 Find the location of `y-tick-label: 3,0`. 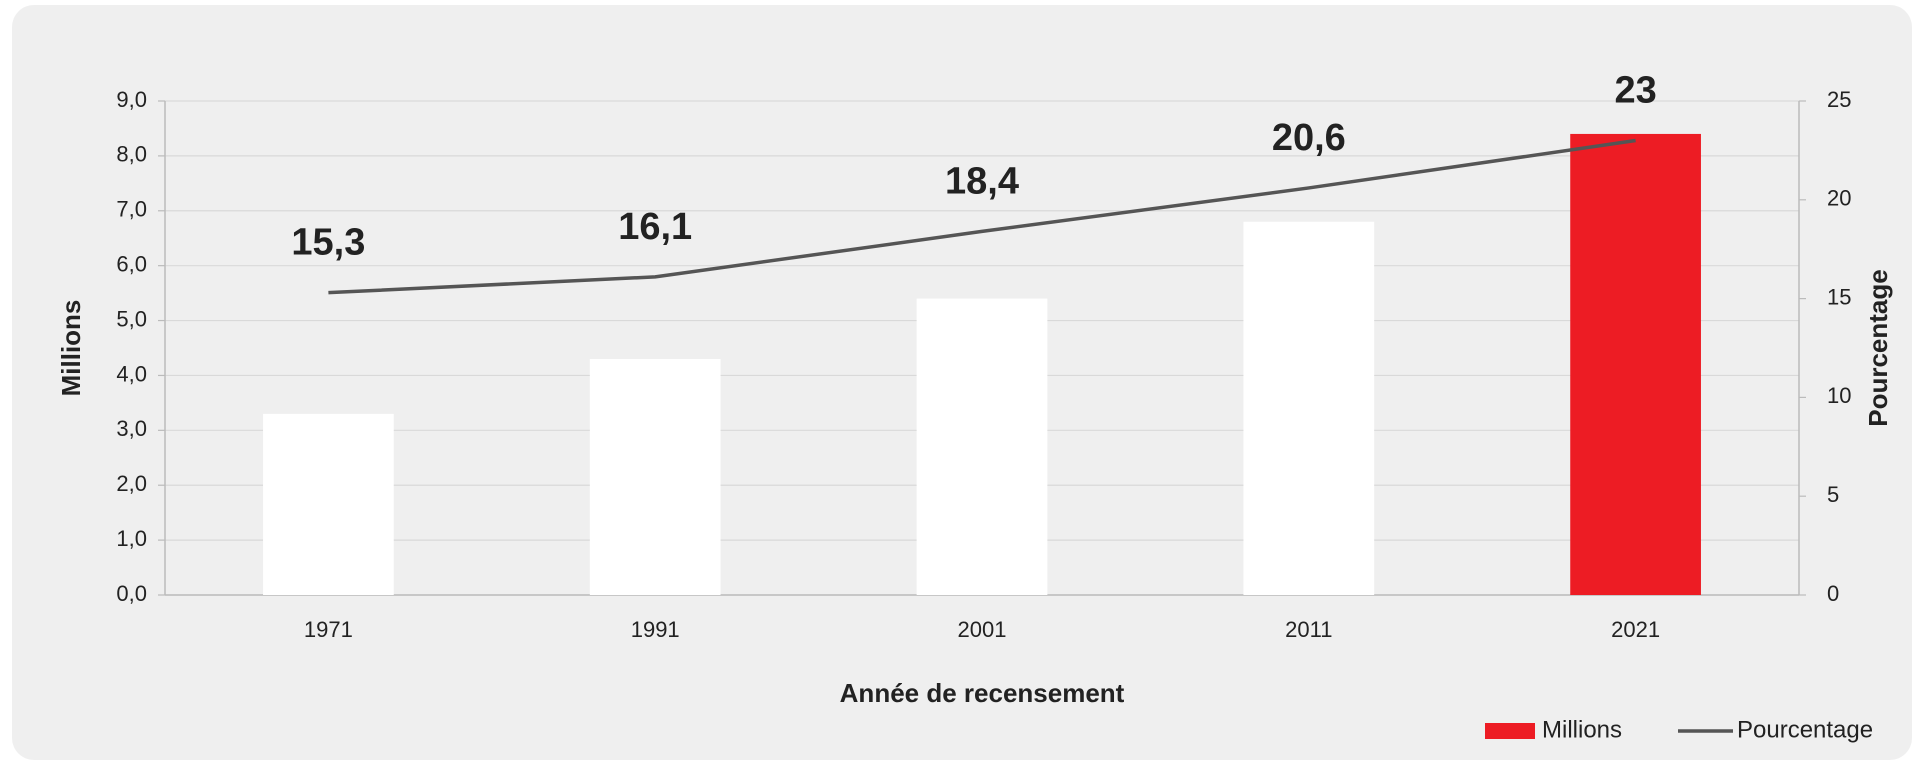

y-tick-label: 3,0 is located at coordinates (131, 428).